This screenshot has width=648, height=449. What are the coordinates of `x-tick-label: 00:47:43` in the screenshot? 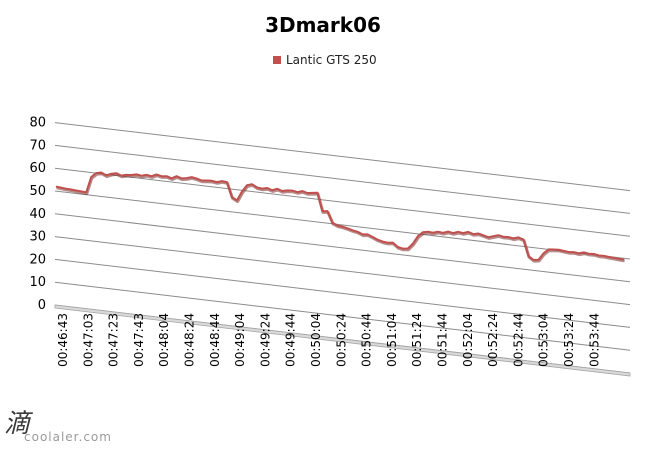 It's located at (139, 340).